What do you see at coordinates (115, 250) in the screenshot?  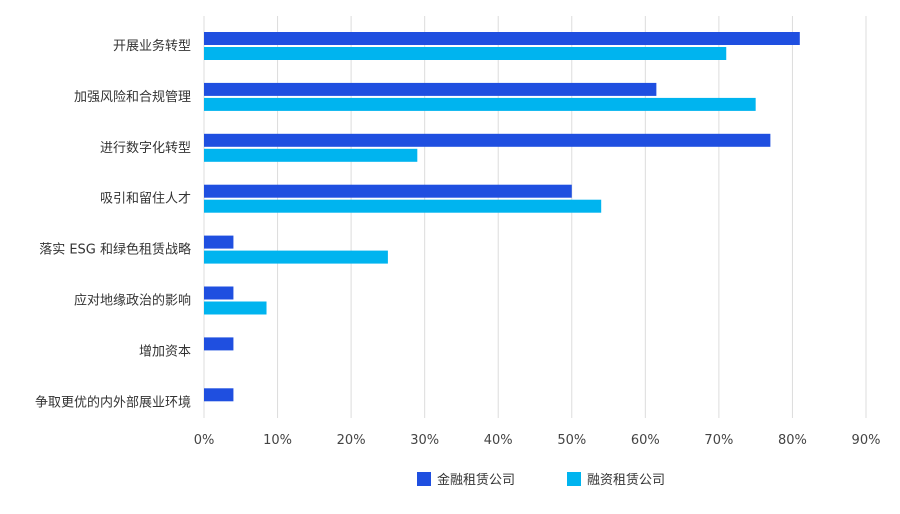 I see `category-label: 落实 ESG 和绿色租赁战略` at bounding box center [115, 250].